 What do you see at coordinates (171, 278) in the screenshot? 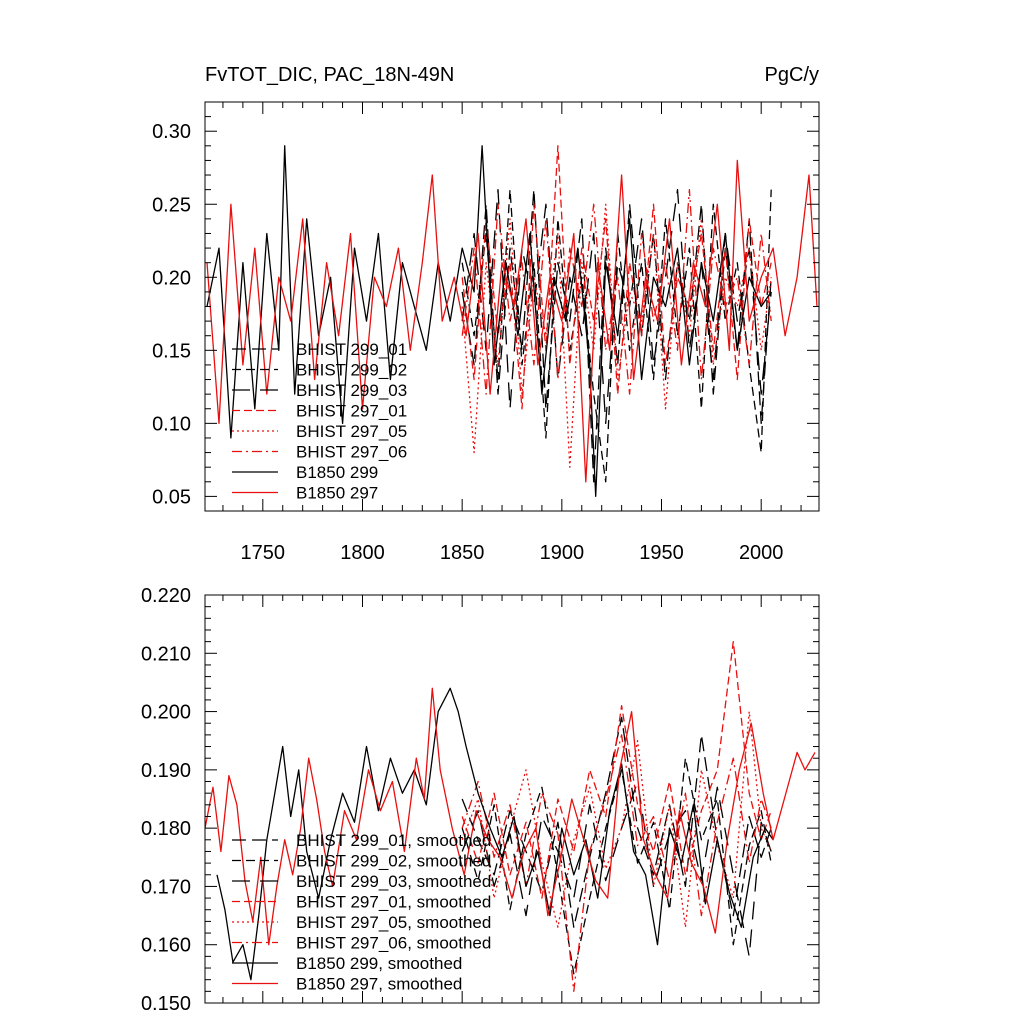
I see `y-tick-label: 0.20` at bounding box center [171, 278].